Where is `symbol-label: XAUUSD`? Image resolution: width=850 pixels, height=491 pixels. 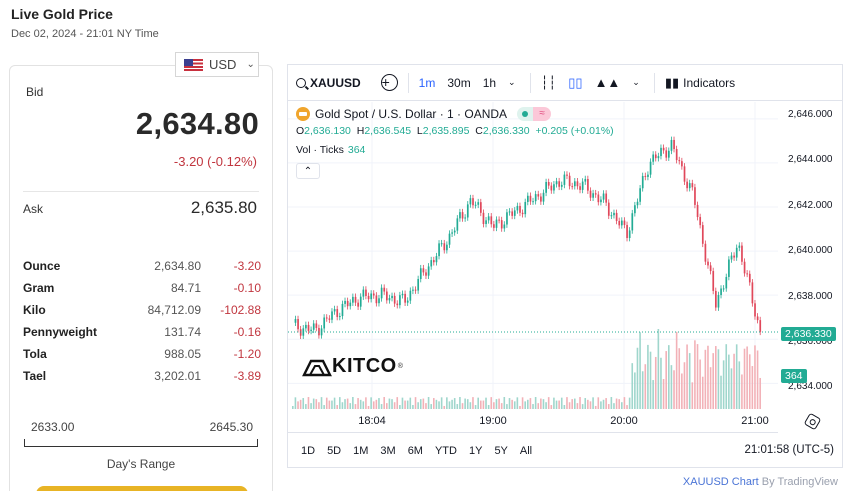 symbol-label: XAUUSD is located at coordinates (335, 82).